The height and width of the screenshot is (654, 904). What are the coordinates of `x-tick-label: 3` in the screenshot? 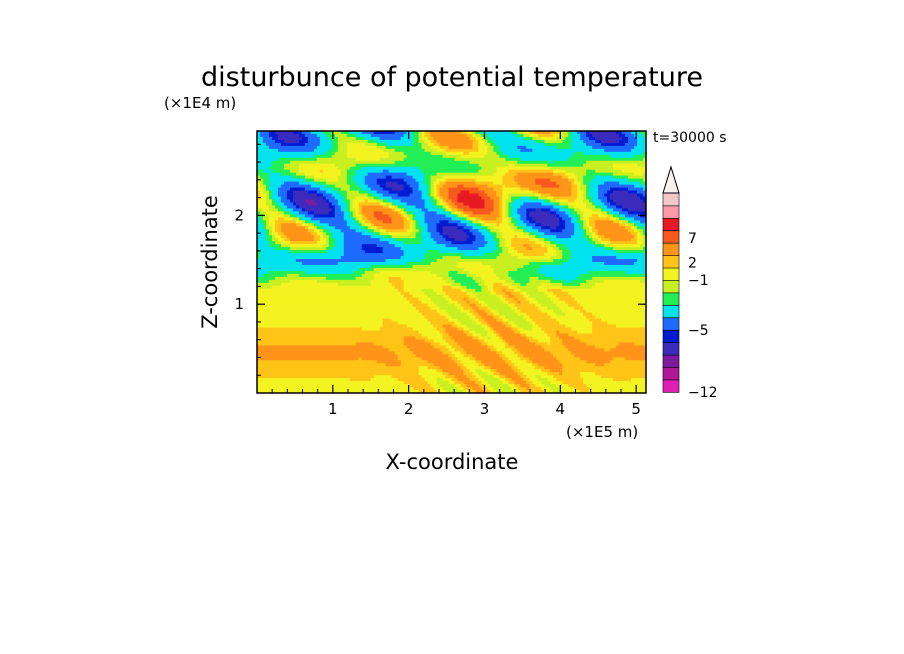 It's located at (485, 409).